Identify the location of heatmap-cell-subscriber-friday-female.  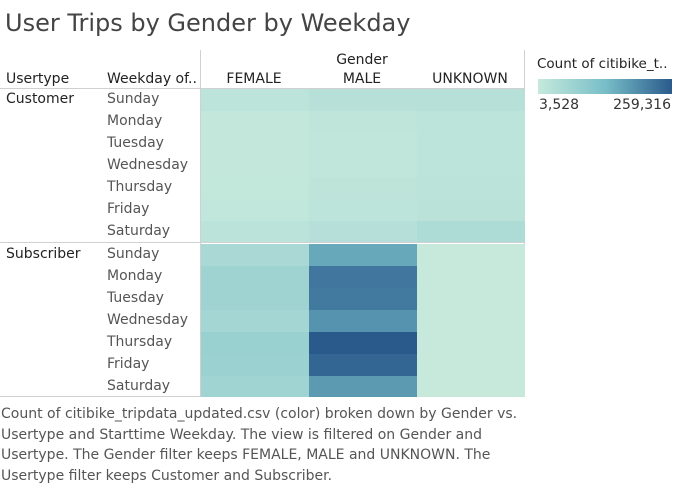
(255, 365).